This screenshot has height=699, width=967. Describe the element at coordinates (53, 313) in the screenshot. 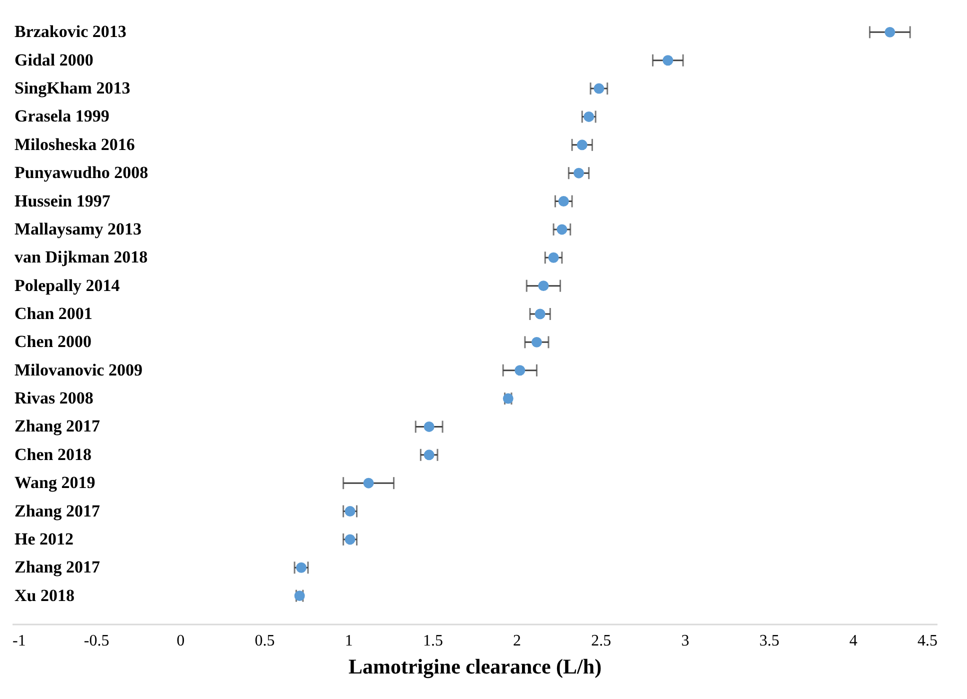

I see `y-tick-label: Chan 2001` at that location.